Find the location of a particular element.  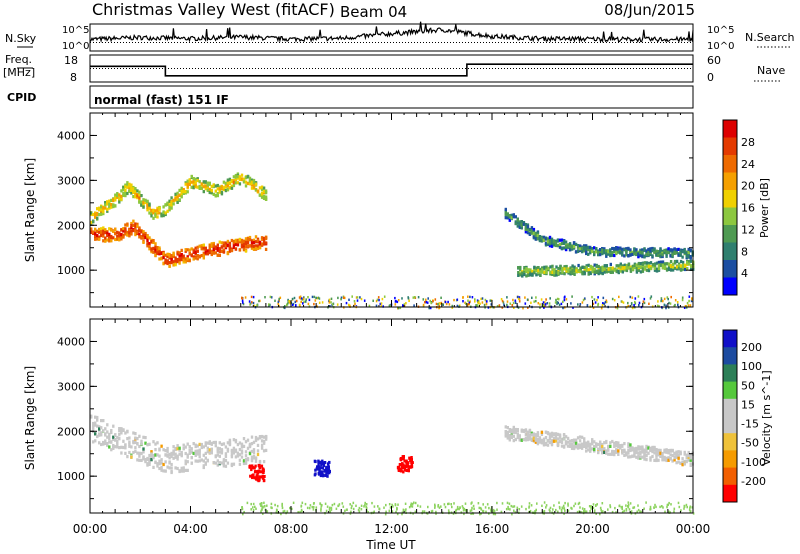

nave-label: Nave is located at coordinates (771, 70).